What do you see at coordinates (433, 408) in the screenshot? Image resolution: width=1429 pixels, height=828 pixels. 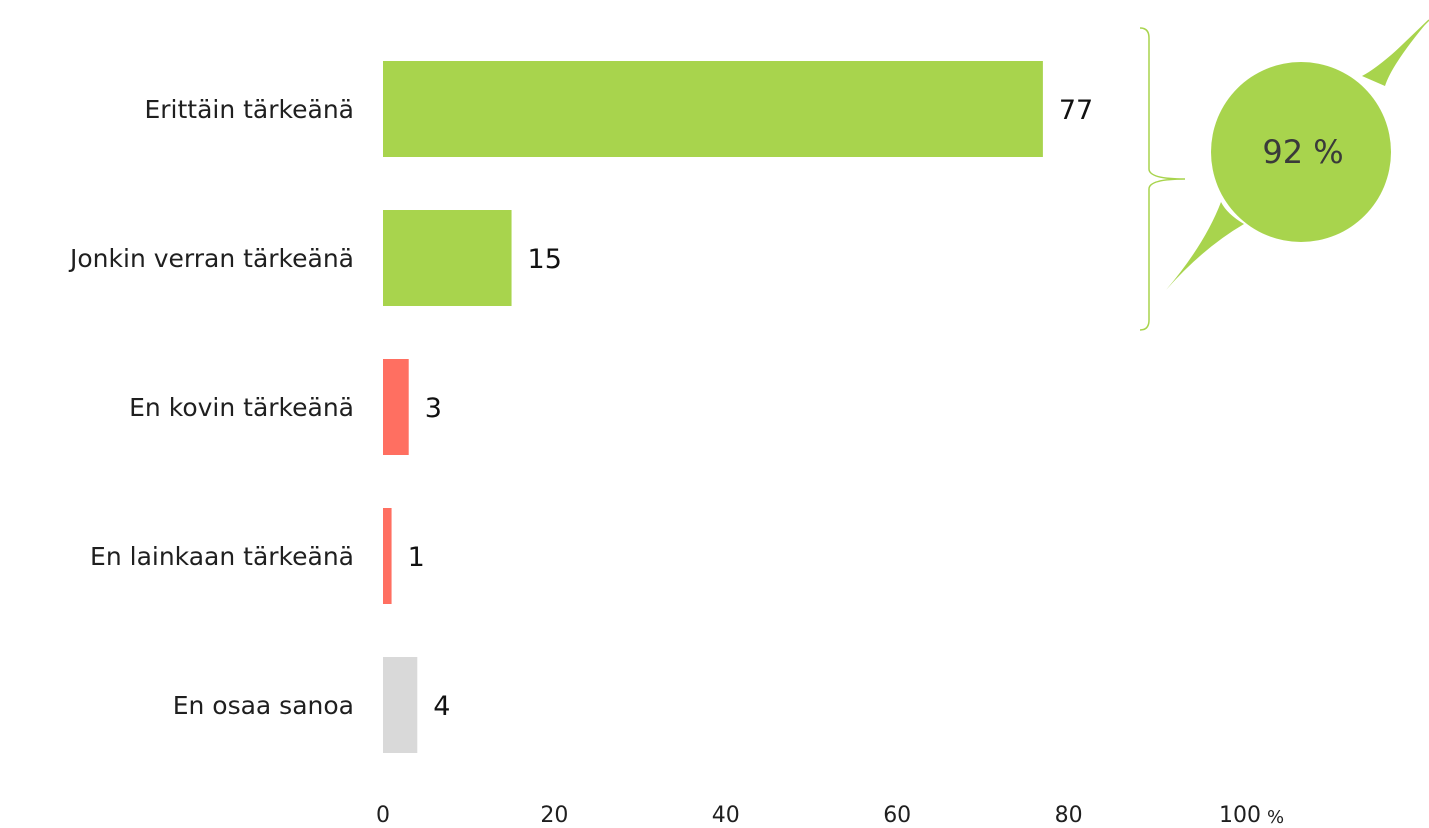 I see `value-label-2: 3` at bounding box center [433, 408].